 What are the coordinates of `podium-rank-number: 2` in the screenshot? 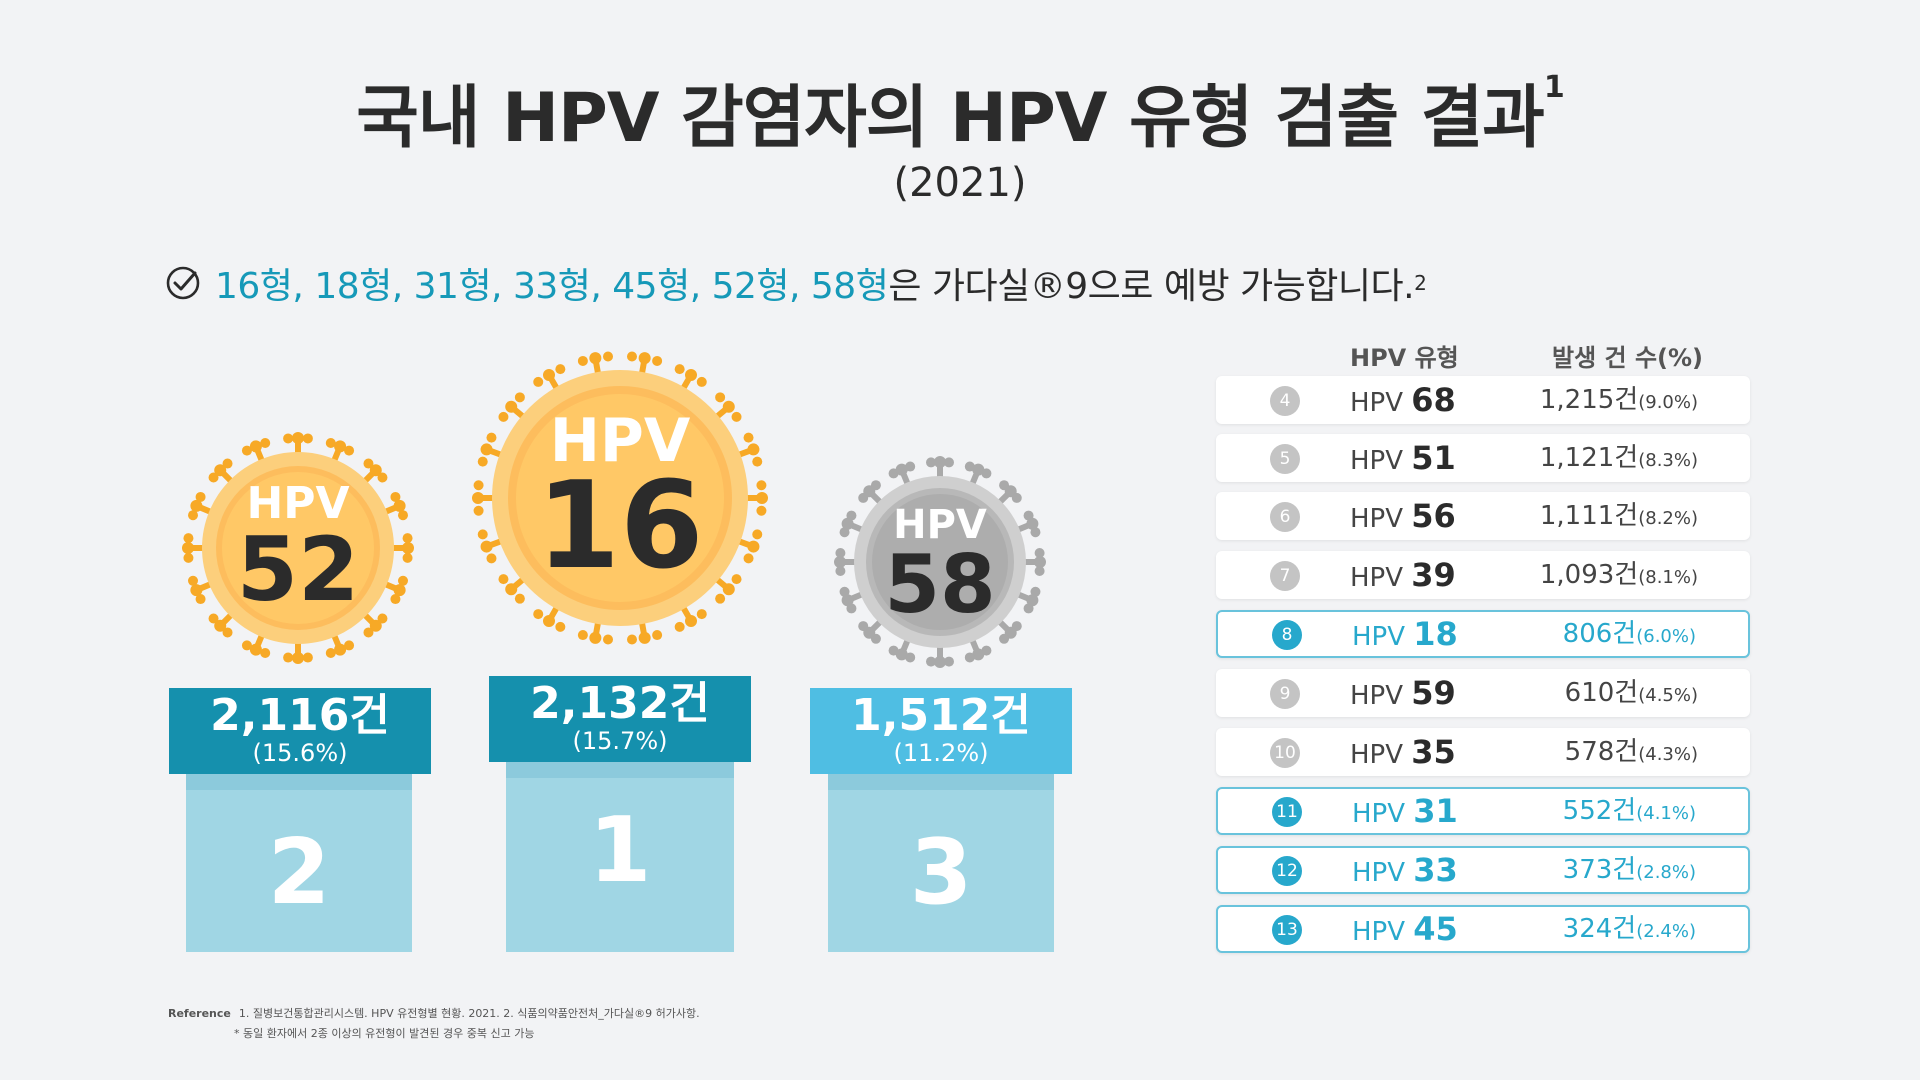 It's located at (299, 872).